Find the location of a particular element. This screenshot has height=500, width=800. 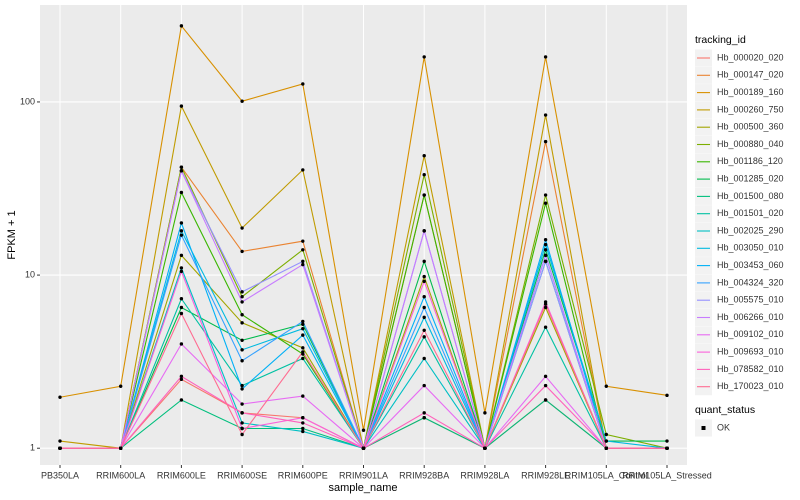

x-tick-label: RRIM928BA is located at coordinates (424, 475).